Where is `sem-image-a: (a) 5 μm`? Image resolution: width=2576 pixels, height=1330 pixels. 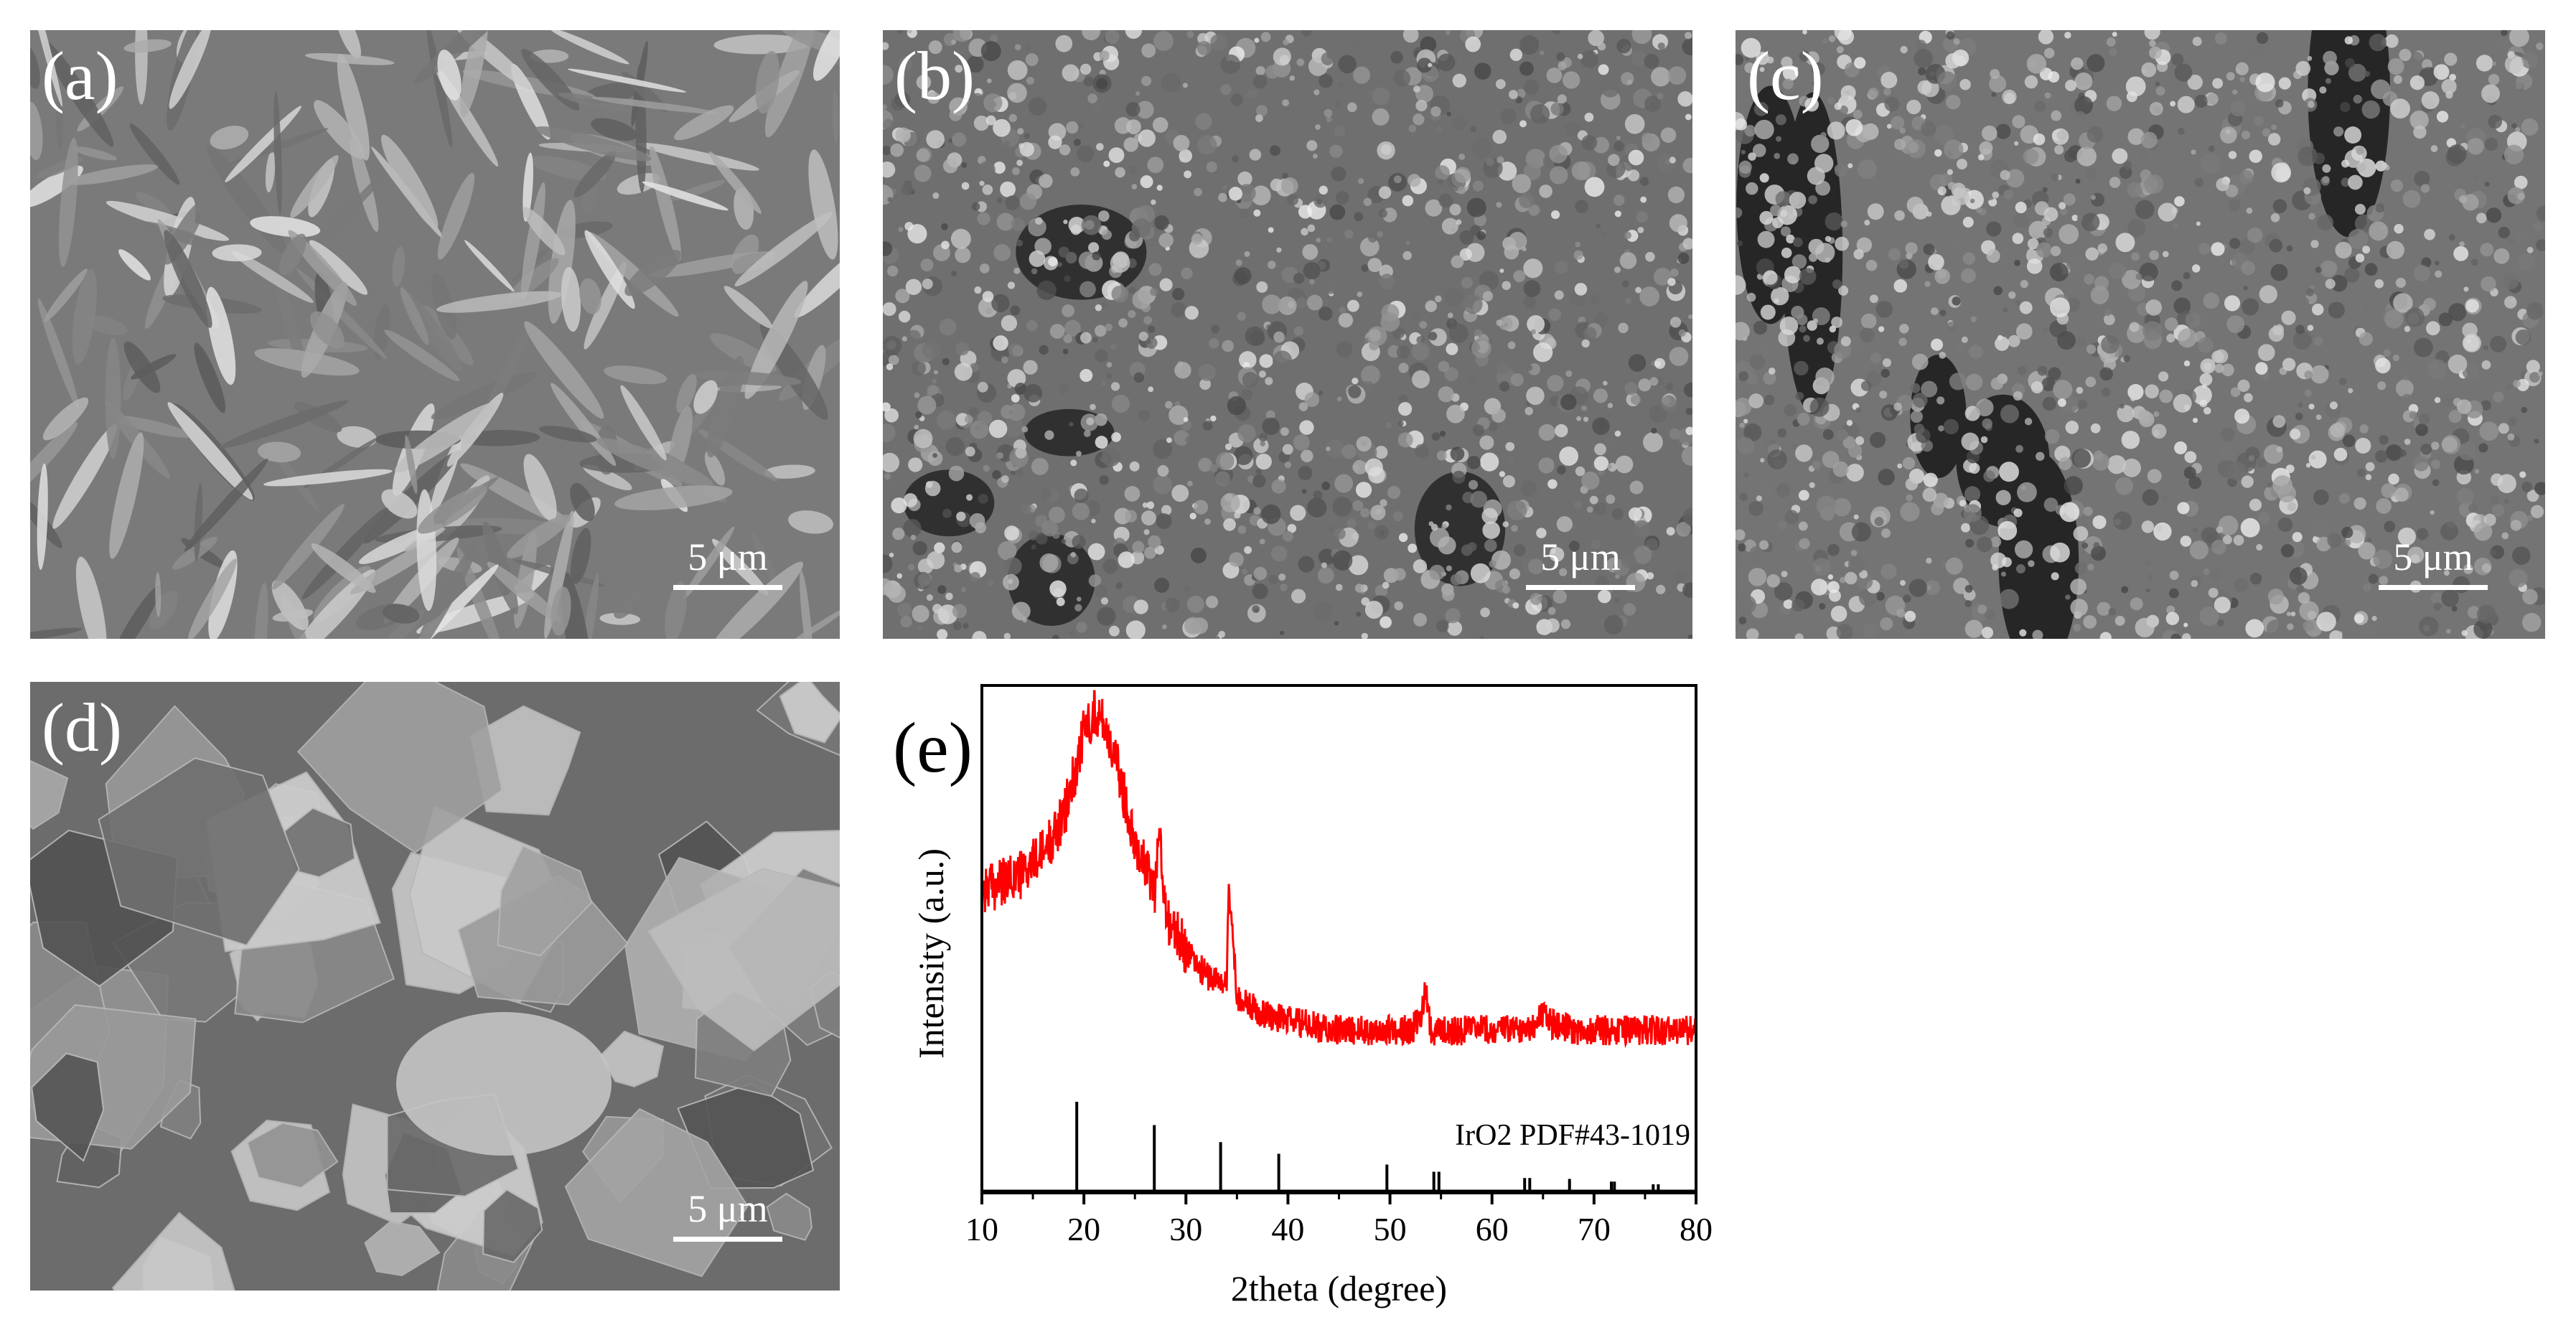 sem-image-a: (a) 5 μm is located at coordinates (435, 334).